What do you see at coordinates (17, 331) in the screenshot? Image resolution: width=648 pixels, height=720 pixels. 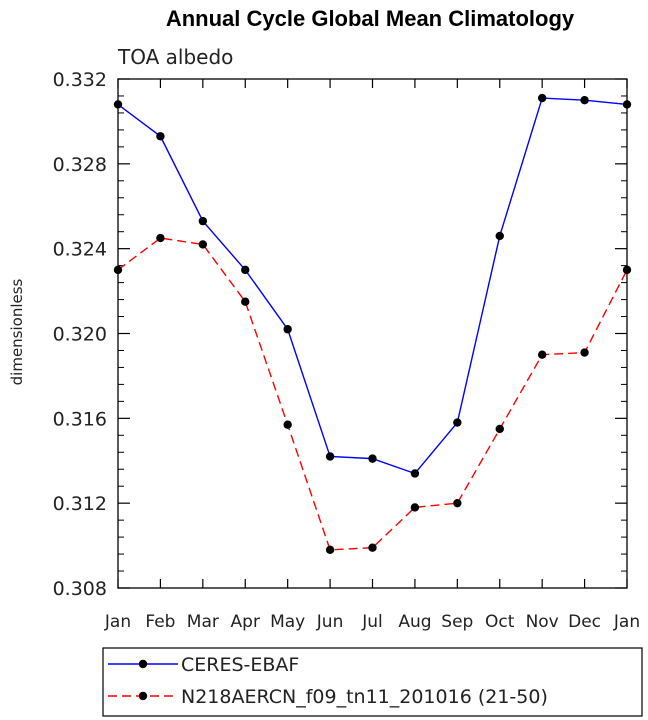 I see `y-axis-label: dimensionless` at bounding box center [17, 331].